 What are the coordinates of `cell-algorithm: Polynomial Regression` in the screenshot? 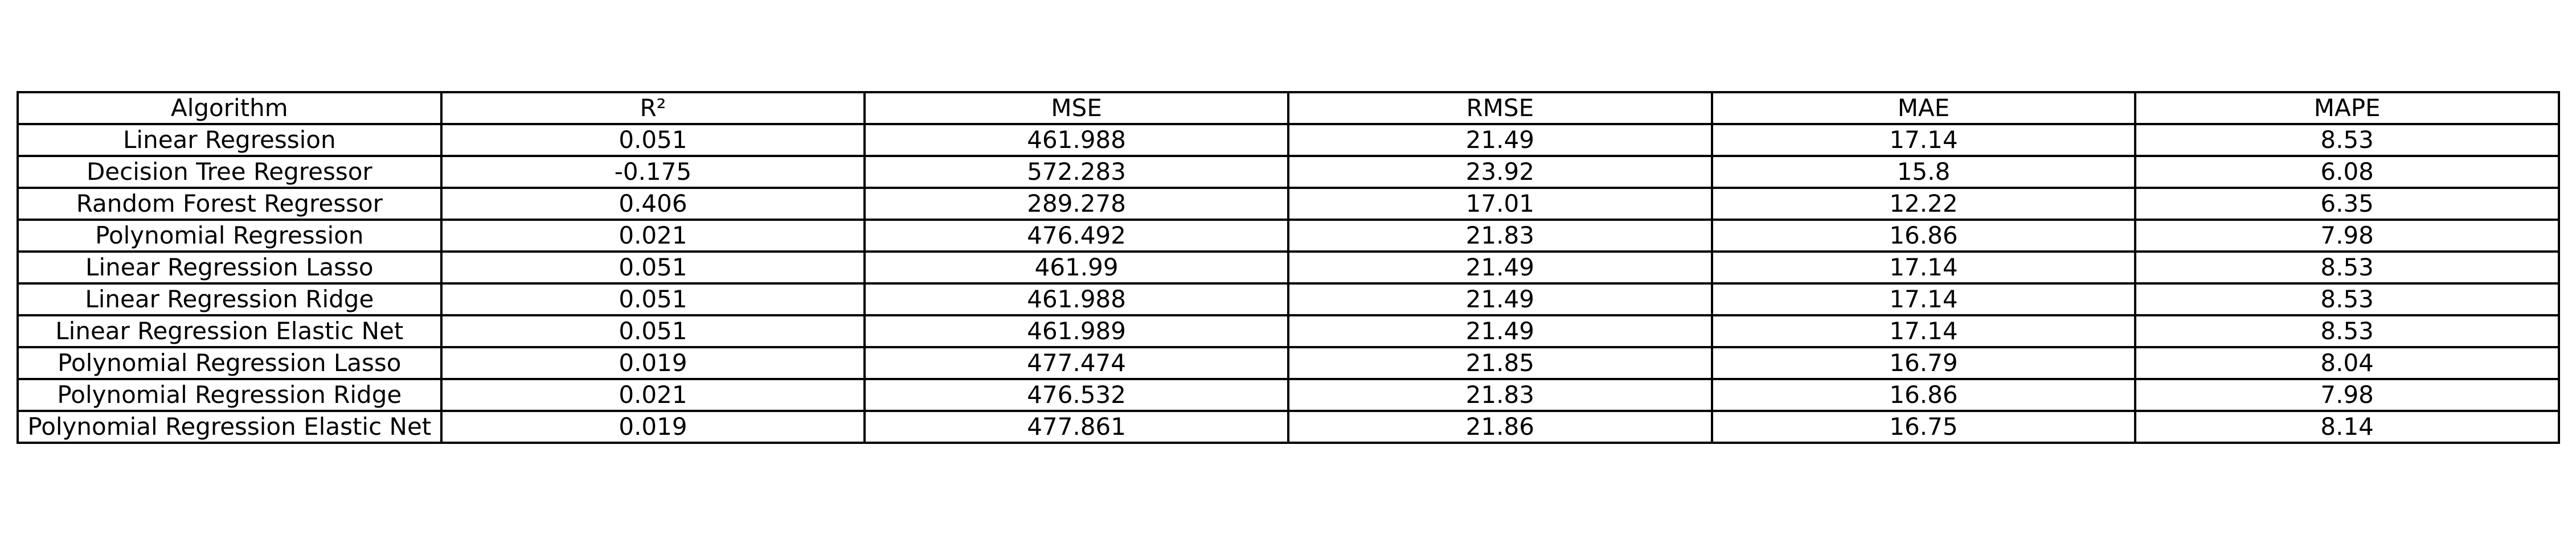 It's located at (230, 236).